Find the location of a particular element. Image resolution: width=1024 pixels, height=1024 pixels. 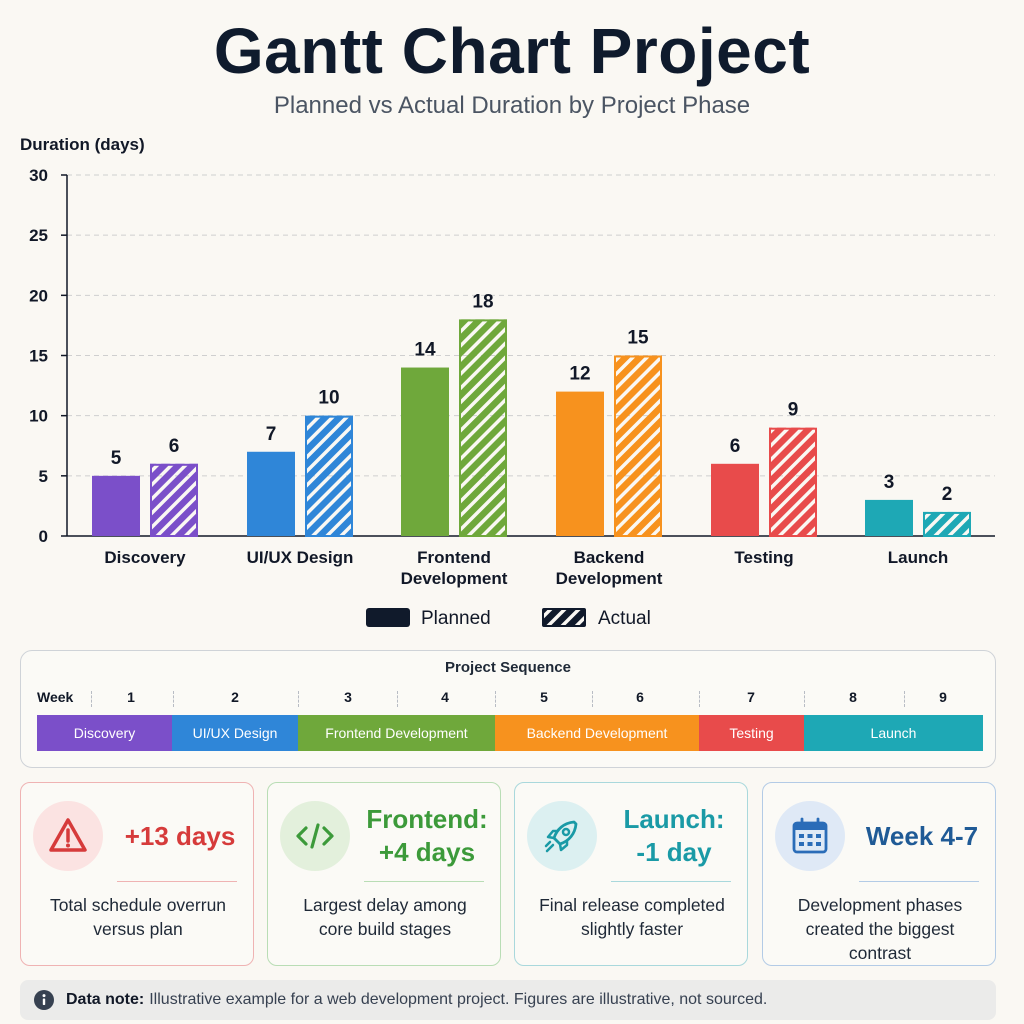

y-tick-label: 30 is located at coordinates (38, 175).